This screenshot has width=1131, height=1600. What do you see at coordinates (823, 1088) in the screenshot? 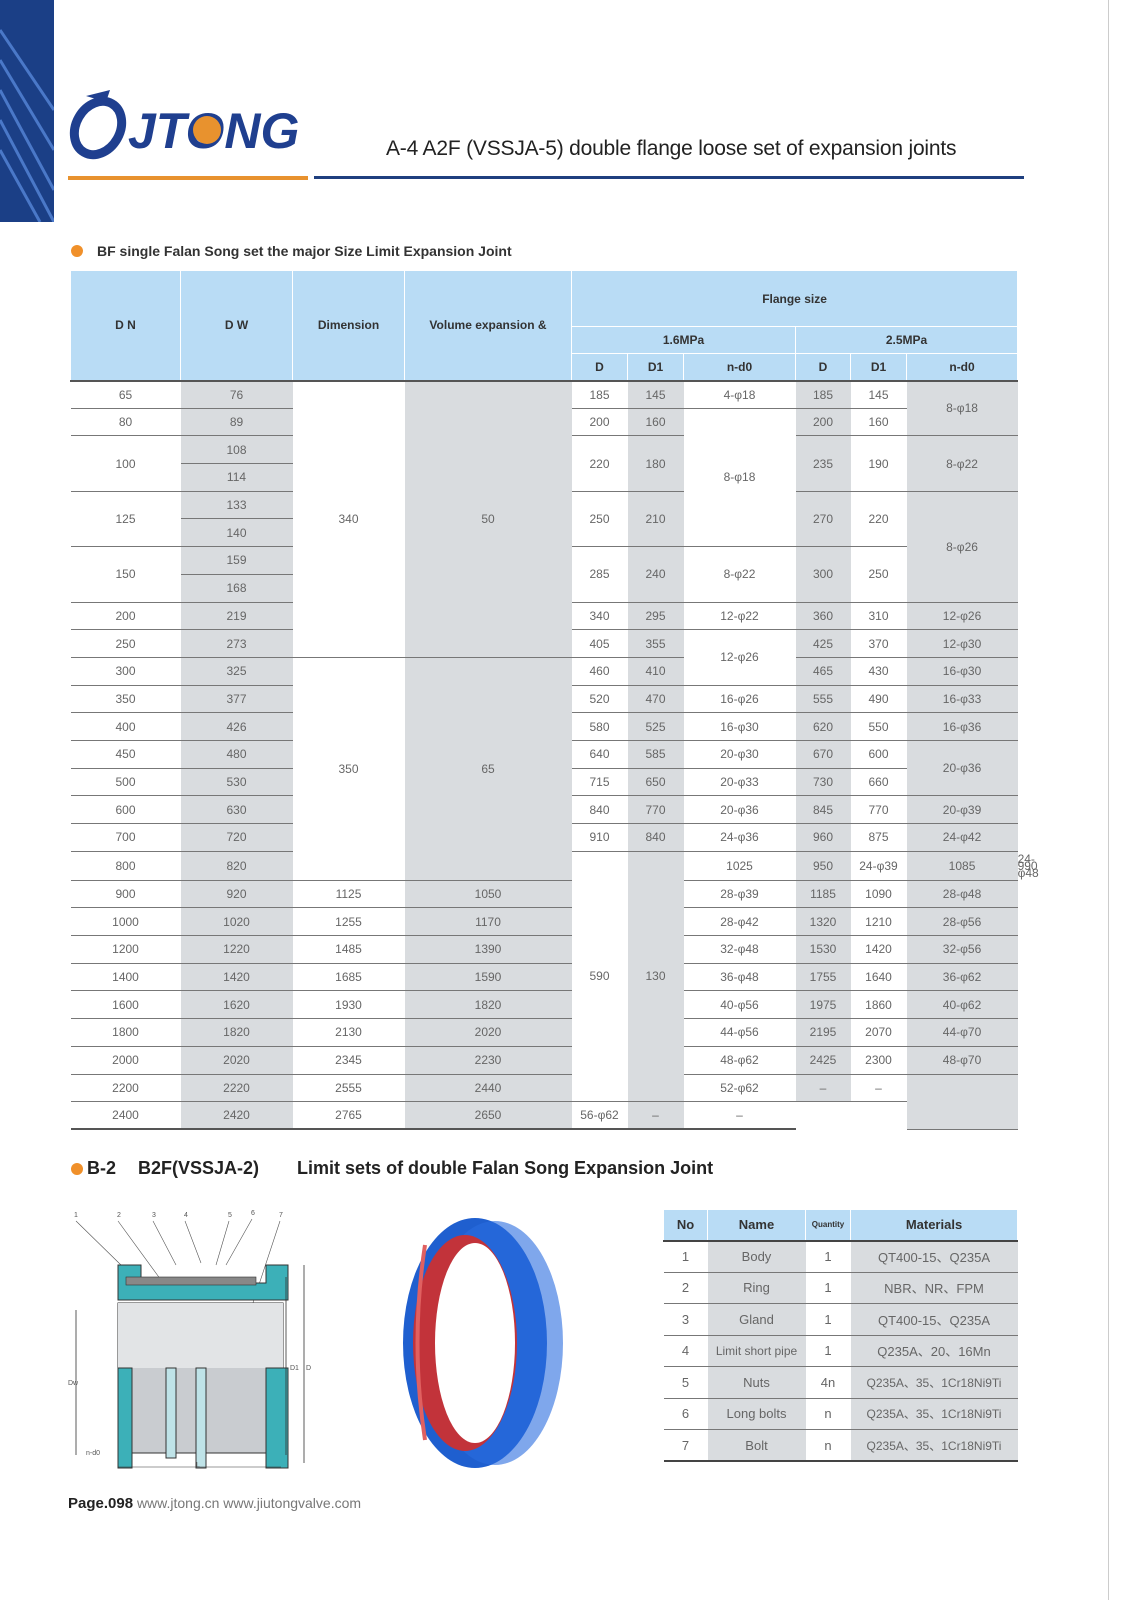
I see `cell-d-2-5: –` at bounding box center [823, 1088].